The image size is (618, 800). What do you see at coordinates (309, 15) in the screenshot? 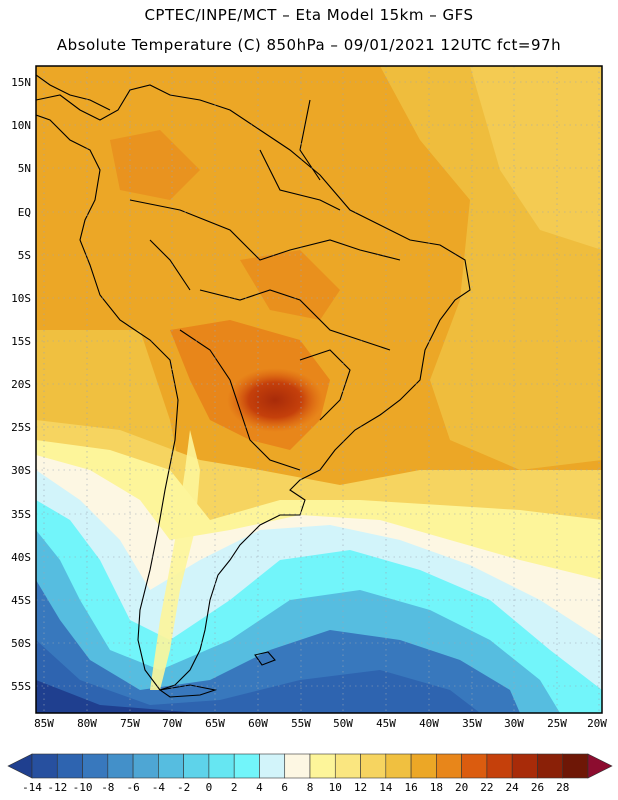
I see `map-title-line-1: CPTEC/INPE/MCT – Eta Model 15km – GFS` at bounding box center [309, 15].